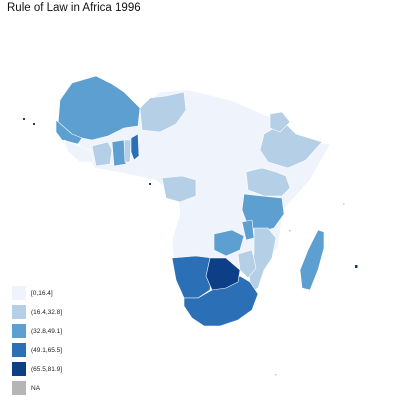  Describe the element at coordinates (102, 154) in the screenshot. I see `region-ivory-coast` at that location.